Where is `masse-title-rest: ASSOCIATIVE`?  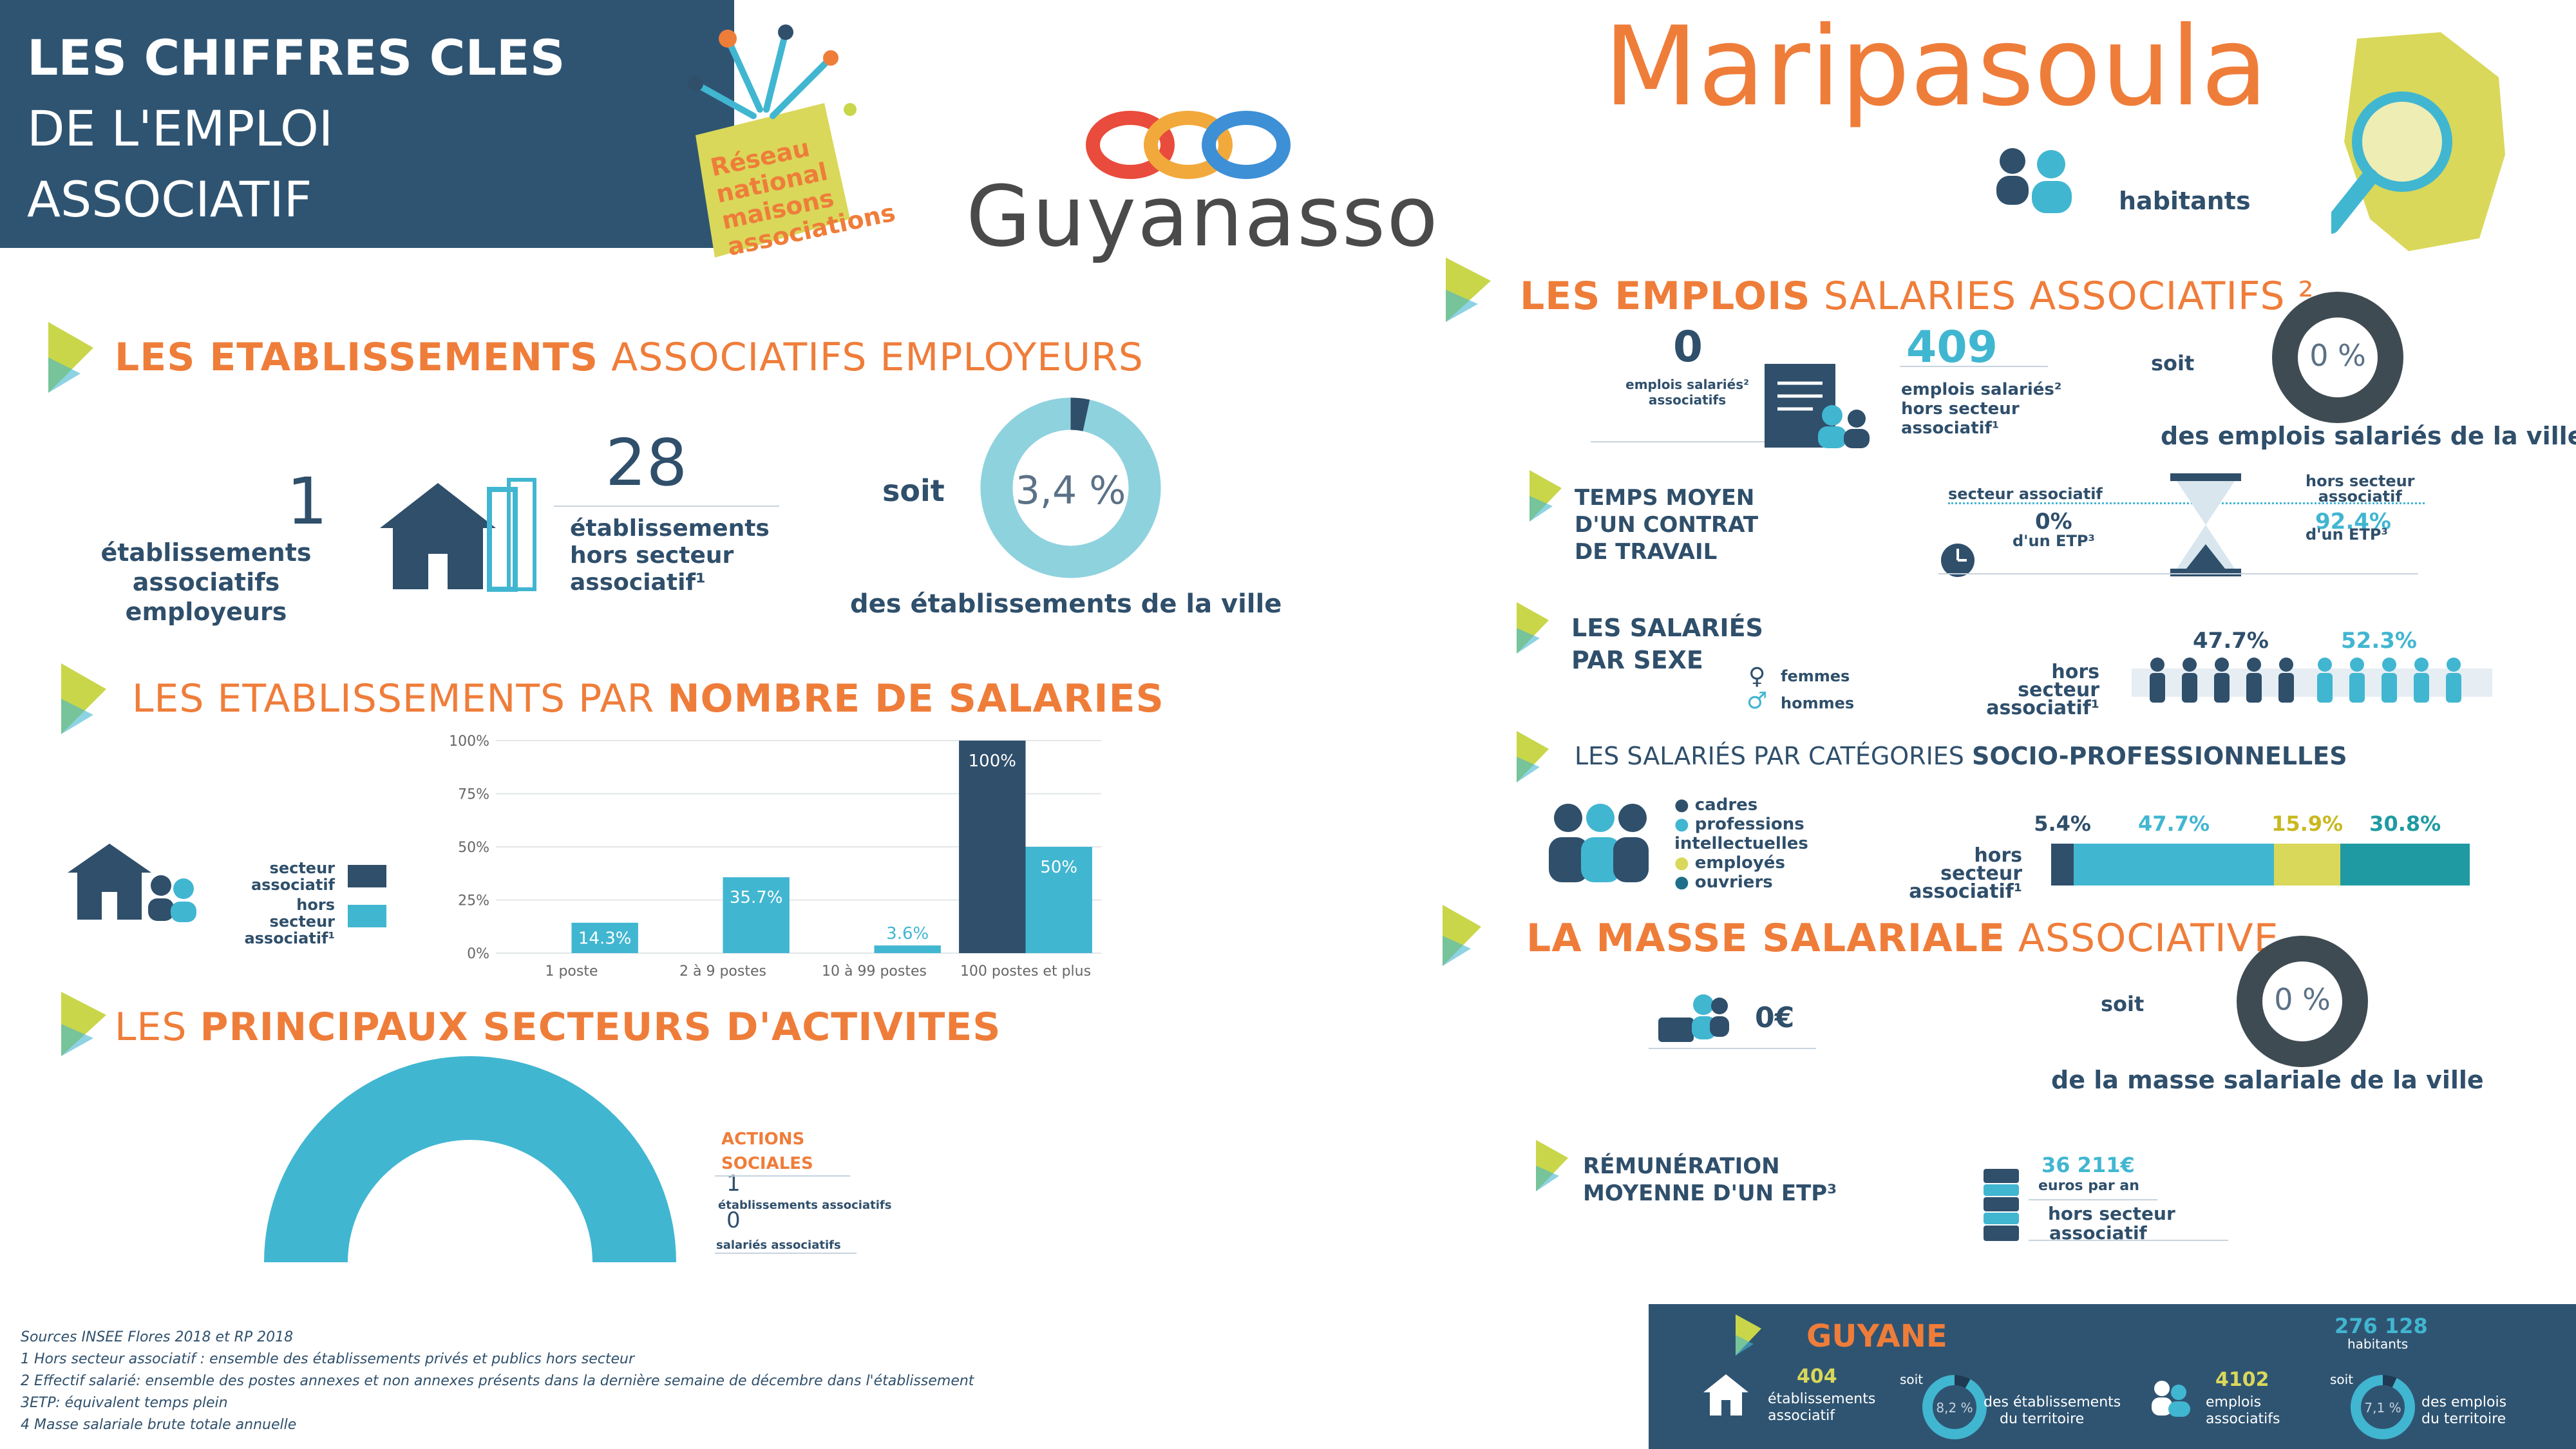
masse-title-rest: ASSOCIATIVE is located at coordinates (2142, 939).